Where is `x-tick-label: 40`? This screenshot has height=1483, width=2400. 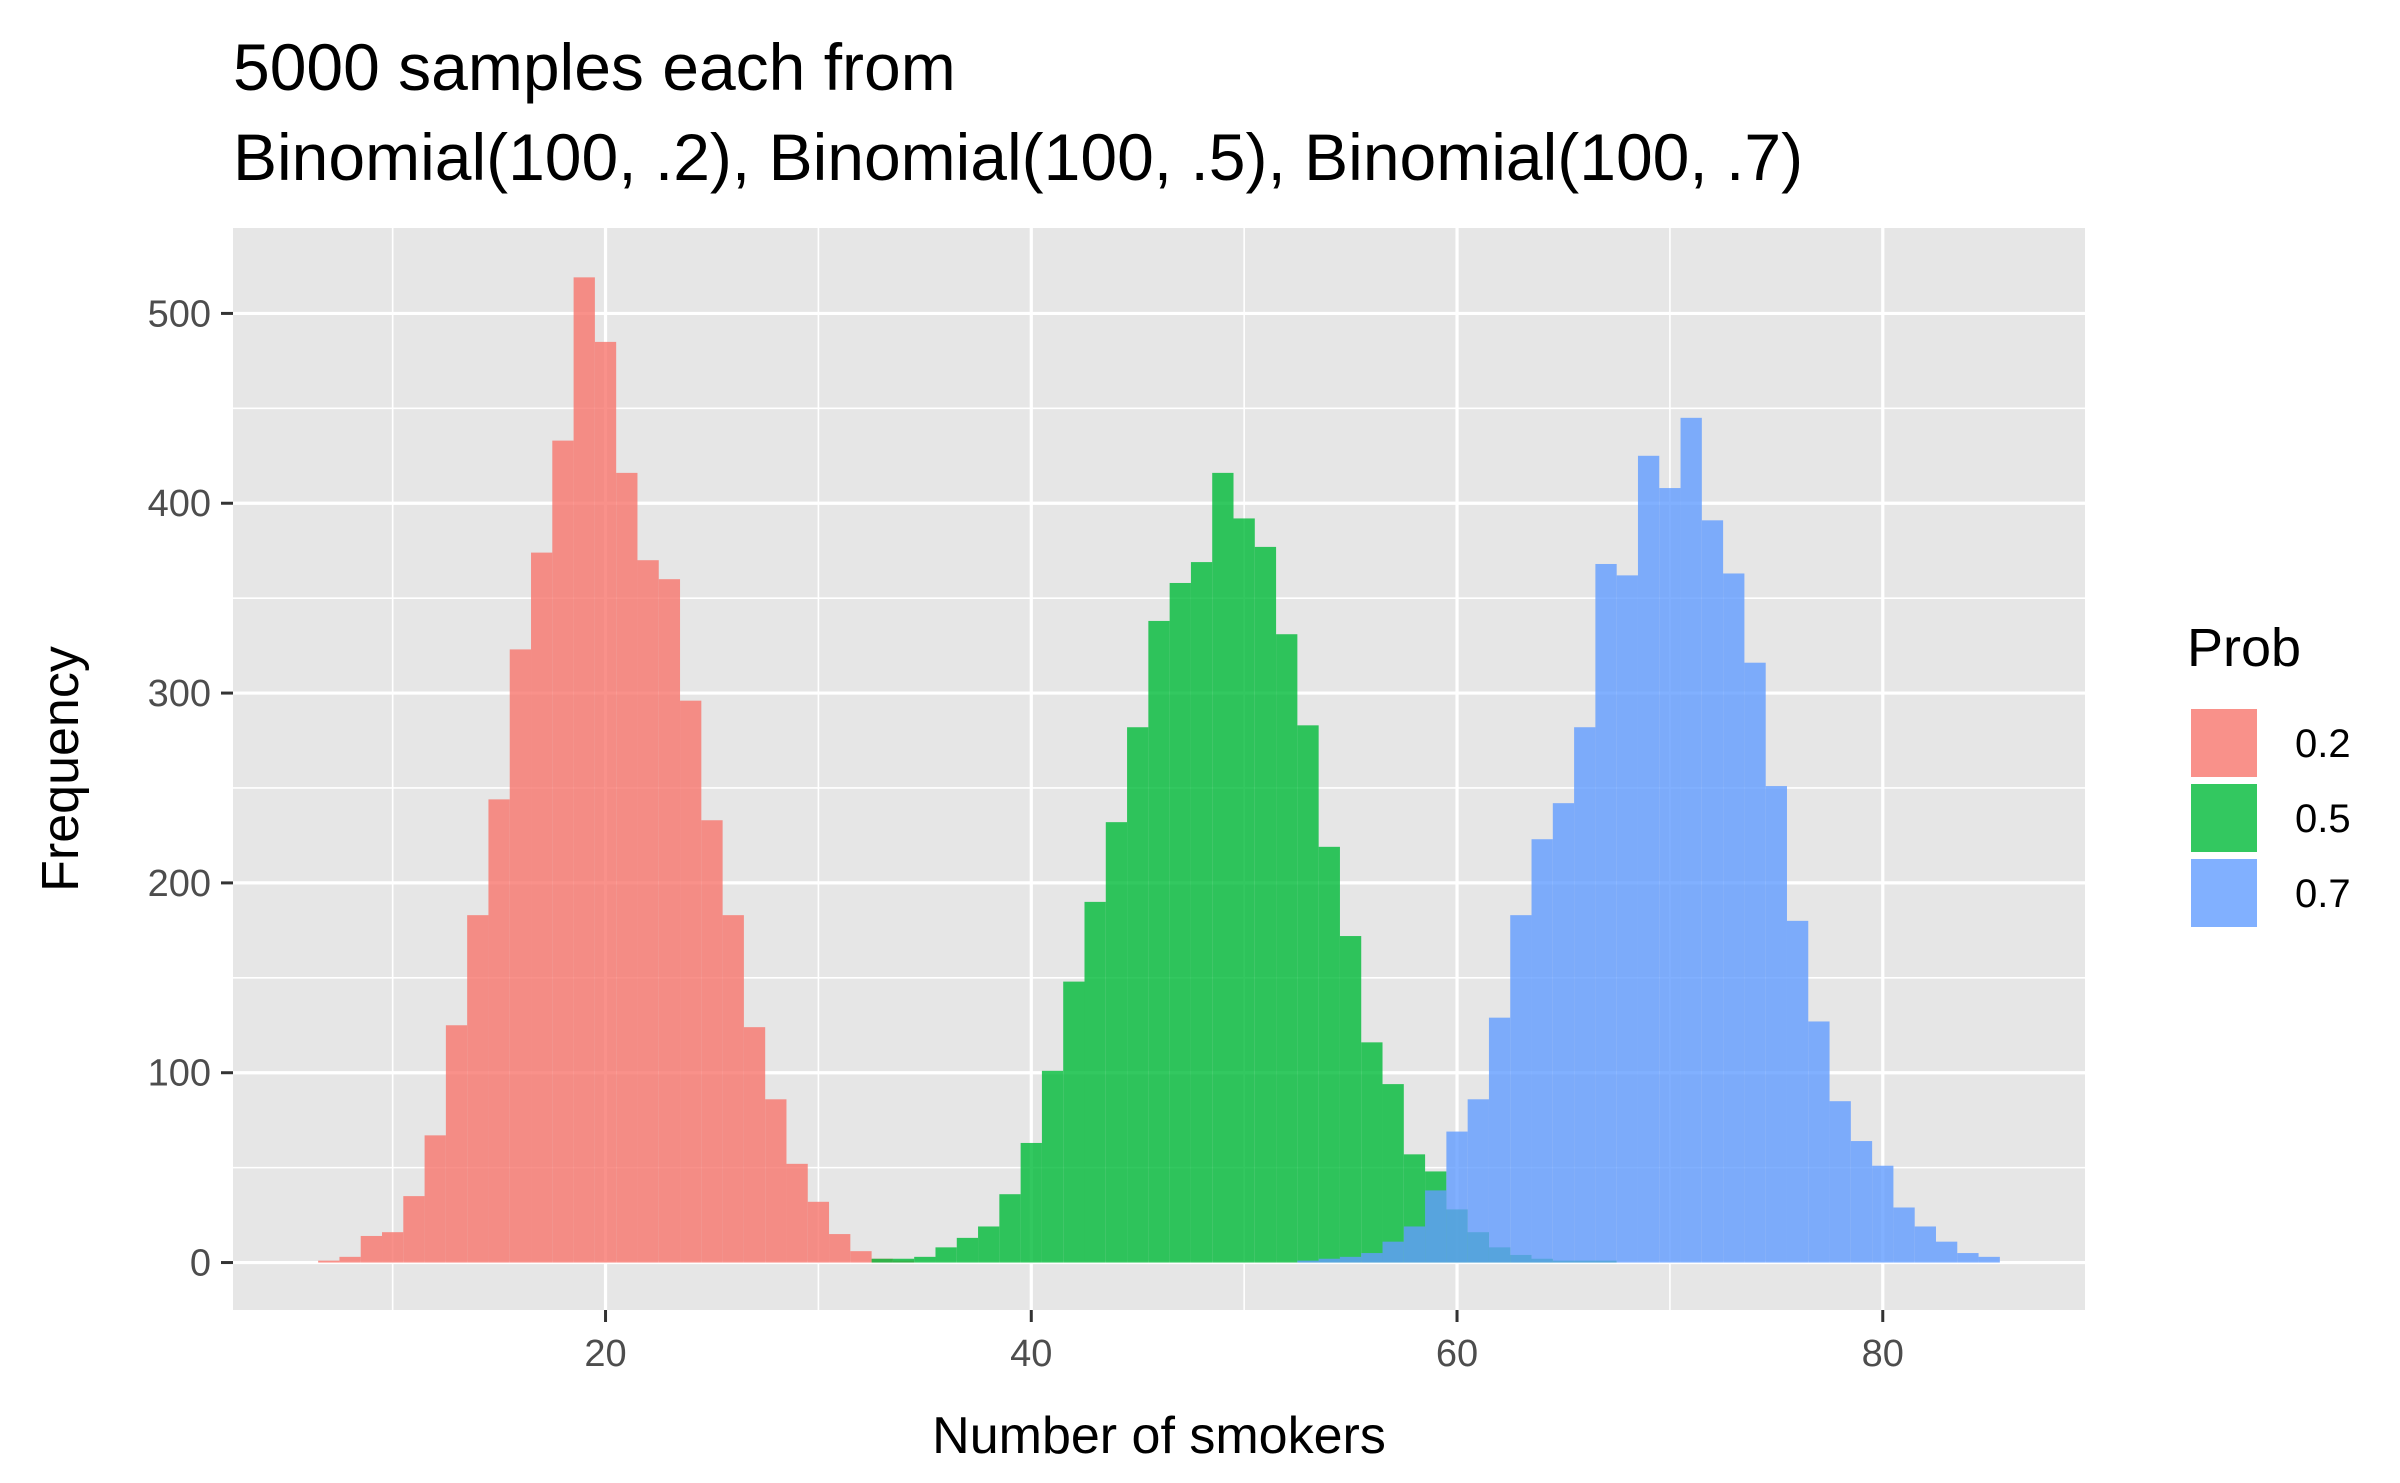 x-tick-label: 40 is located at coordinates (1031, 1354).